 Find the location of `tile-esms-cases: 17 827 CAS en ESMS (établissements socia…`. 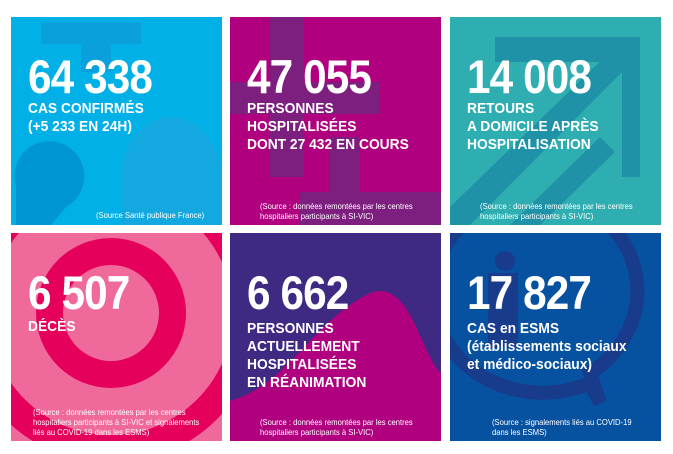

tile-esms-cases: 17 827 CAS en ESMS (établissements socia… is located at coordinates (555, 337).